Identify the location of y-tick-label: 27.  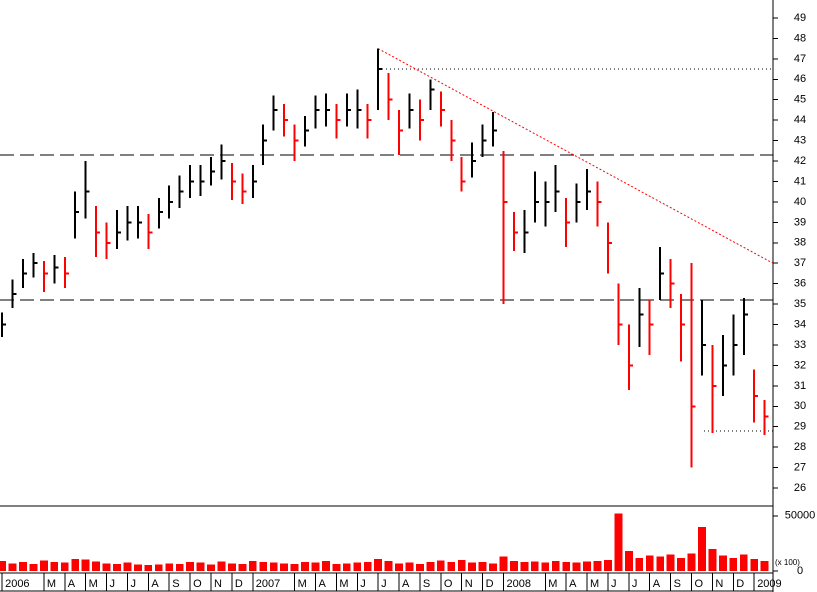
(800, 468).